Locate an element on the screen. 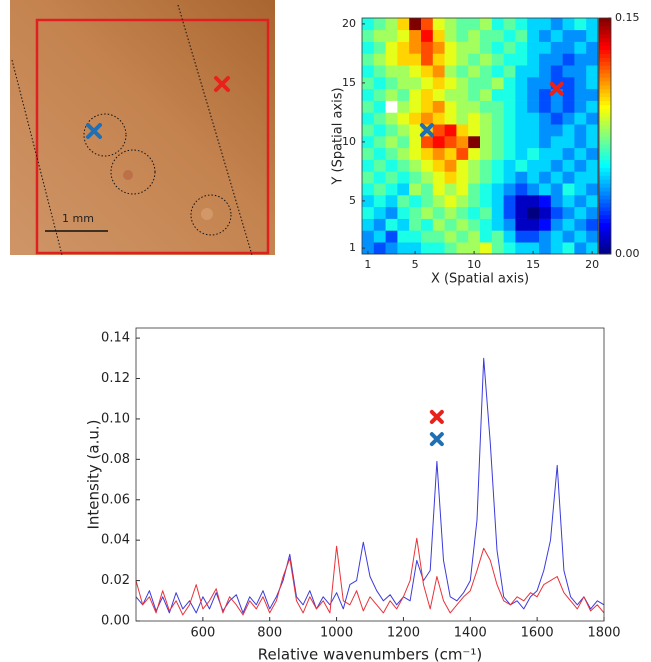 This screenshot has width=651, height=662. y-tick-label: 0.14 is located at coordinates (115, 338).